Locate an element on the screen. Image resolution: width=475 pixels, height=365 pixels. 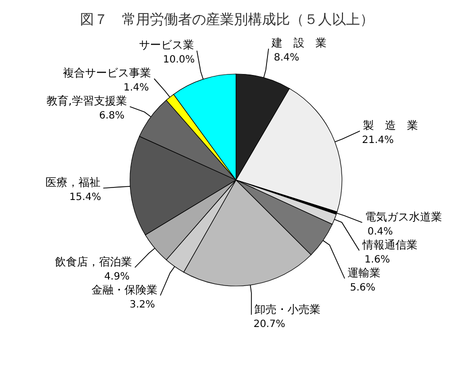
slice-label: 電気ガス水道業 is located at coordinates (403, 217).